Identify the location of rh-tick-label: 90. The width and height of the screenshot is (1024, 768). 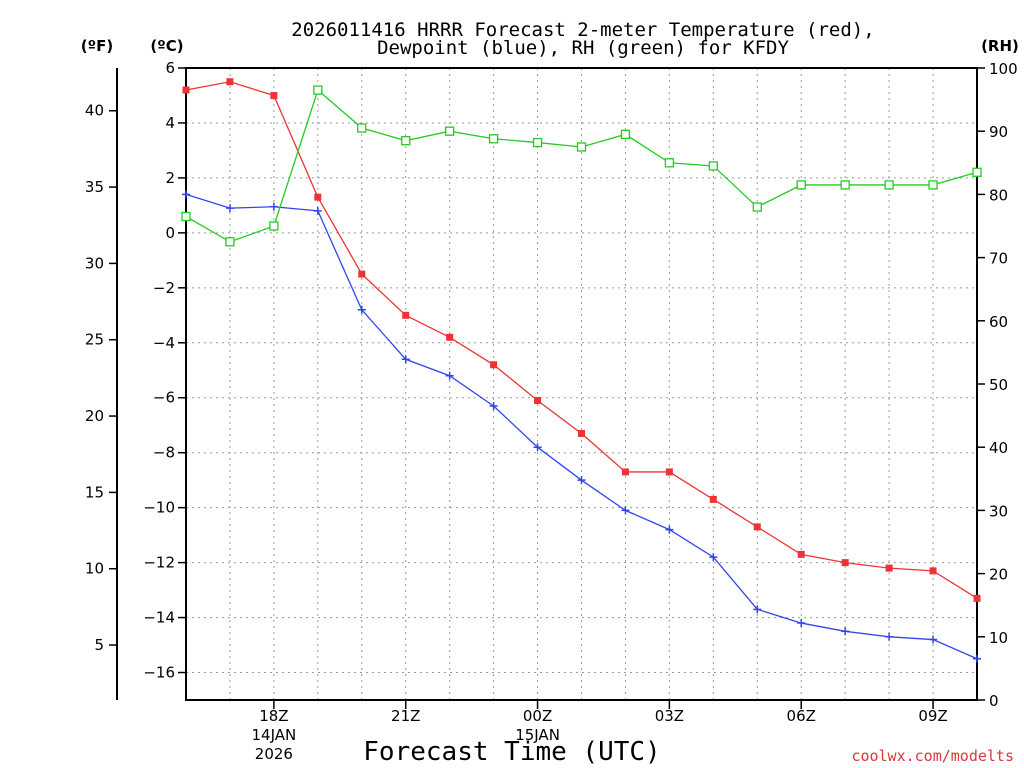
(998, 132).